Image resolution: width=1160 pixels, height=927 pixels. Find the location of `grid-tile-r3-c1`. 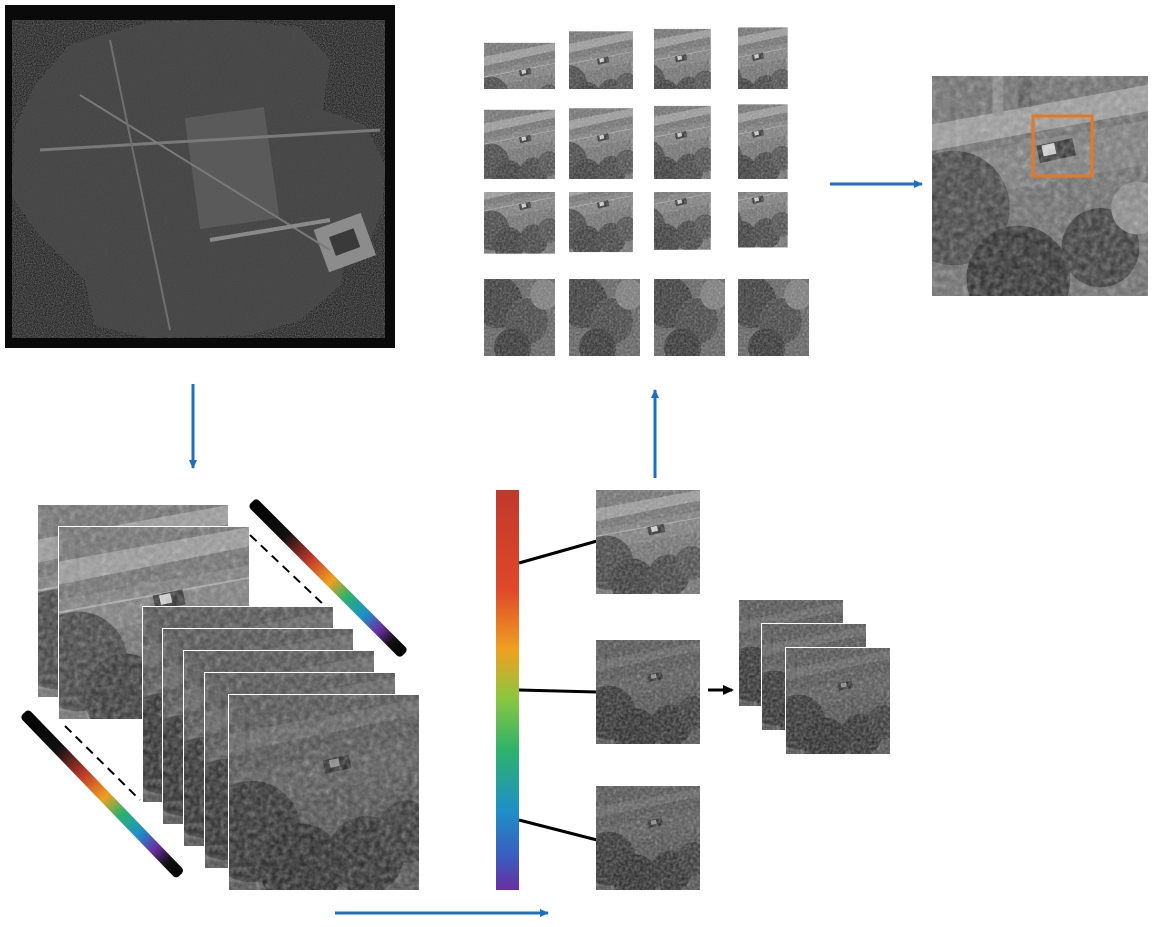

grid-tile-r3-c1 is located at coordinates (519, 223).